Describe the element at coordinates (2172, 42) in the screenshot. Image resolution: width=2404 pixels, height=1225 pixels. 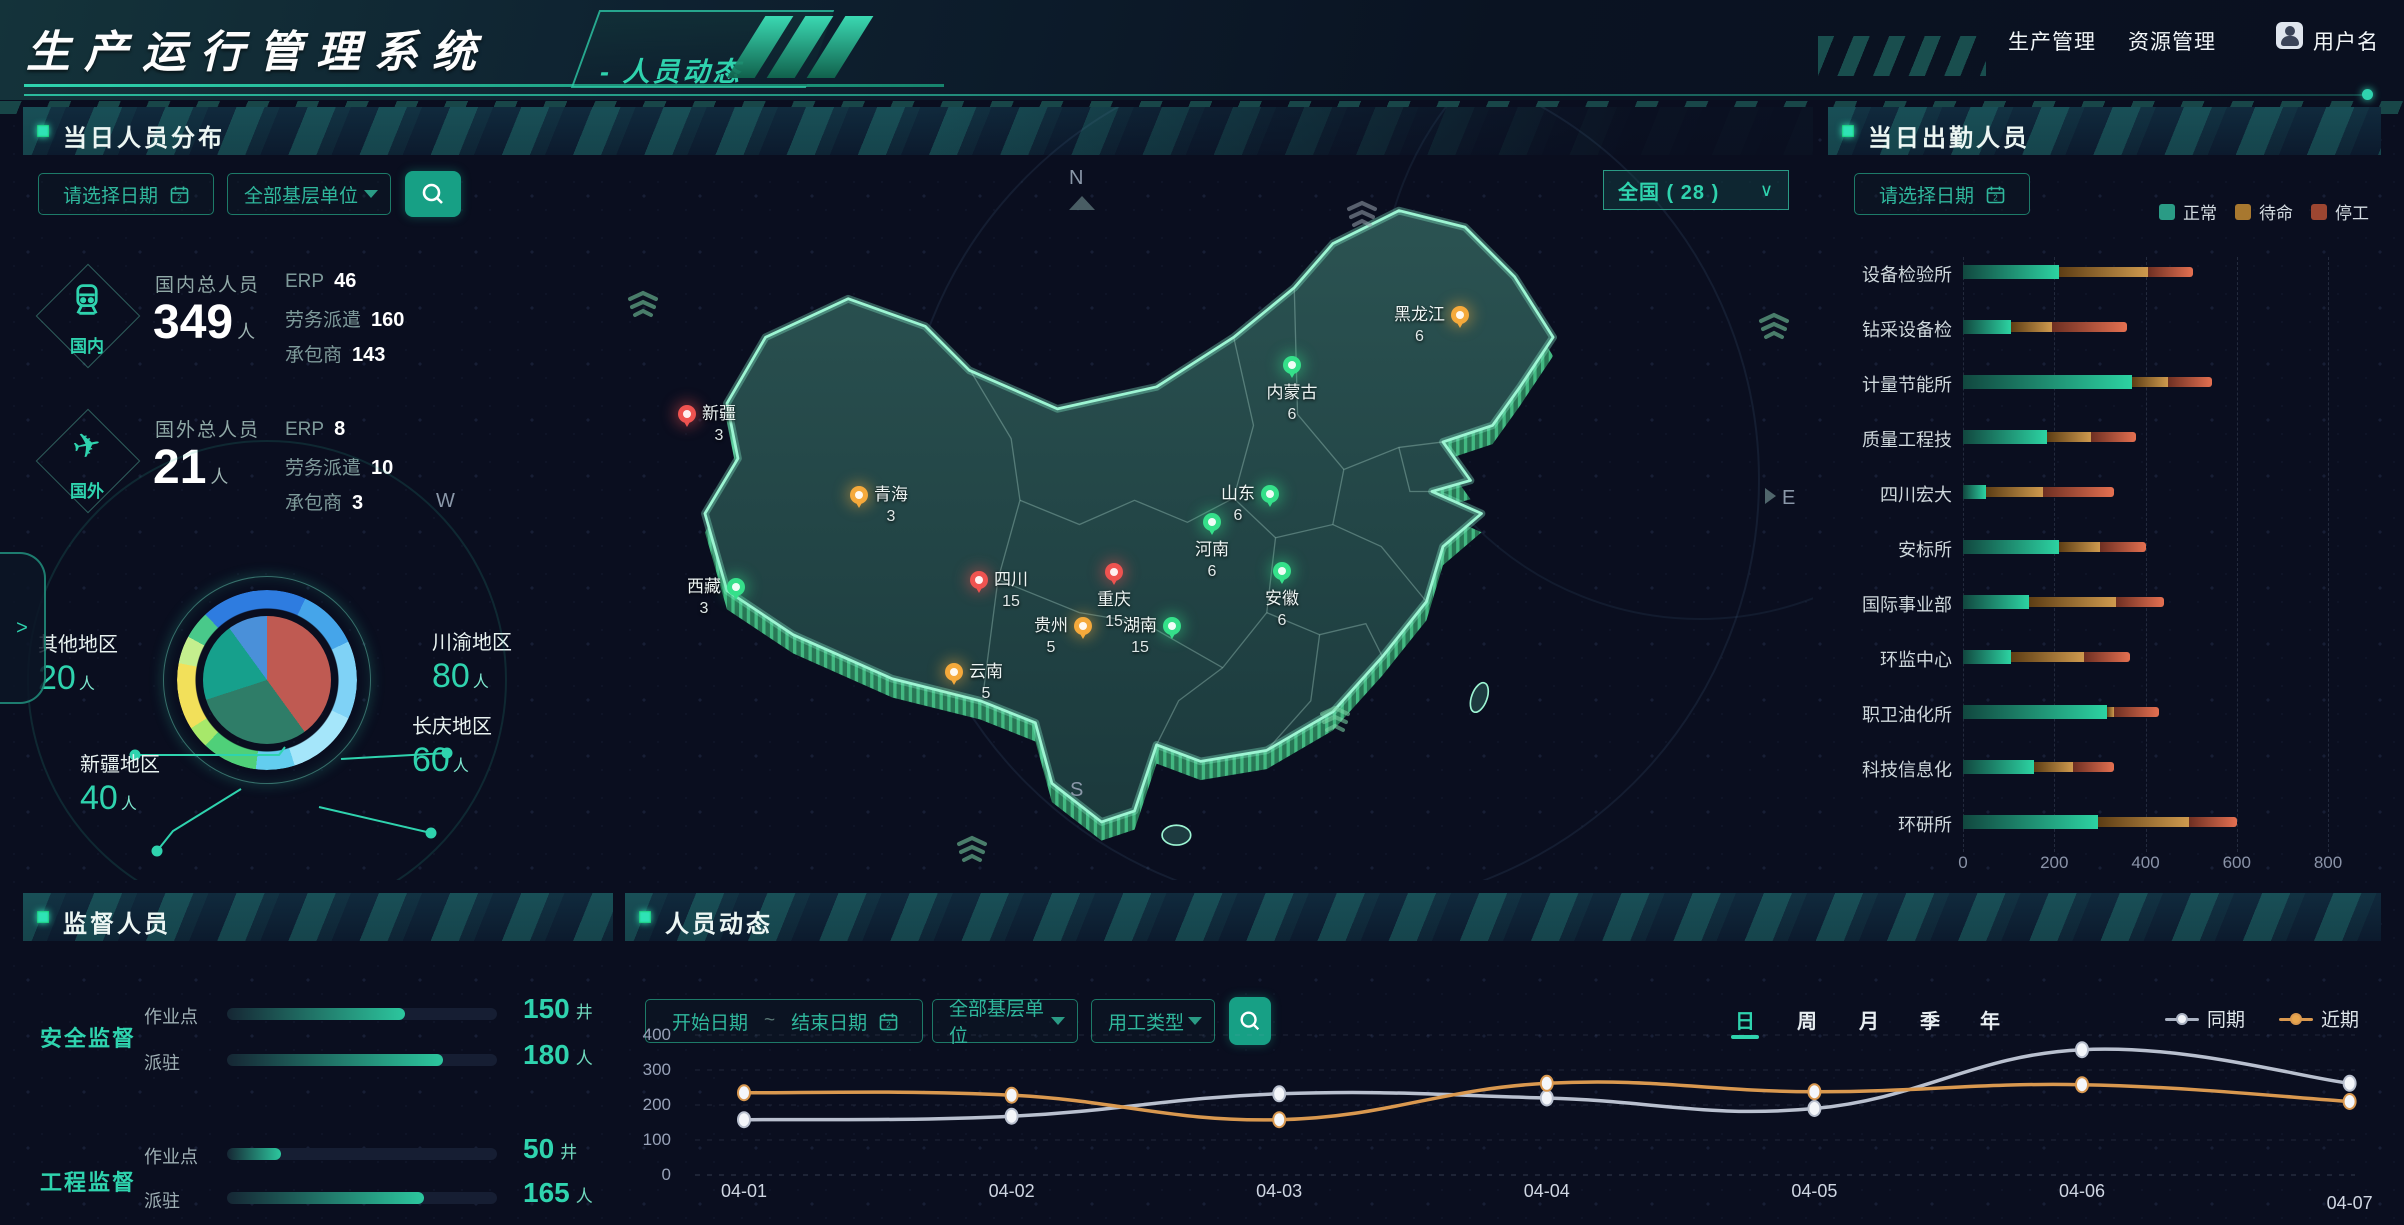
I see `nav-resources: 资源管理` at that location.